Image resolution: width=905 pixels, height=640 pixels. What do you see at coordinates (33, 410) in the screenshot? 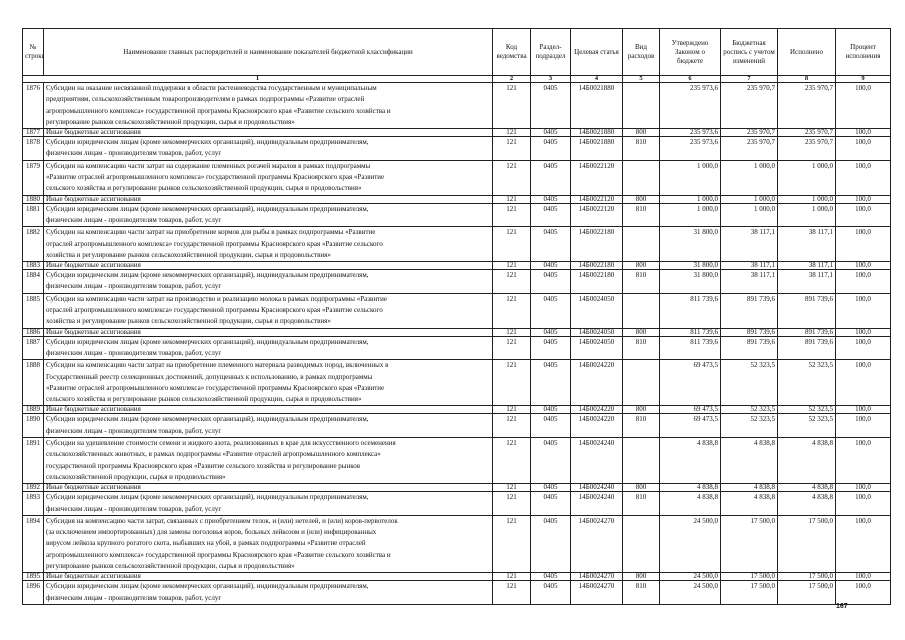
I see `cell-no: 1889` at bounding box center [33, 410].